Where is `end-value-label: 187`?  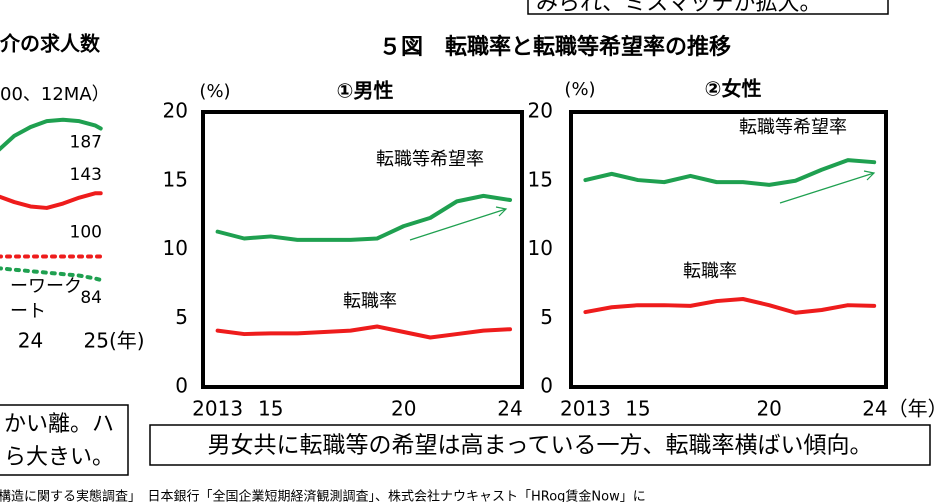 end-value-label: 187 is located at coordinates (86, 143).